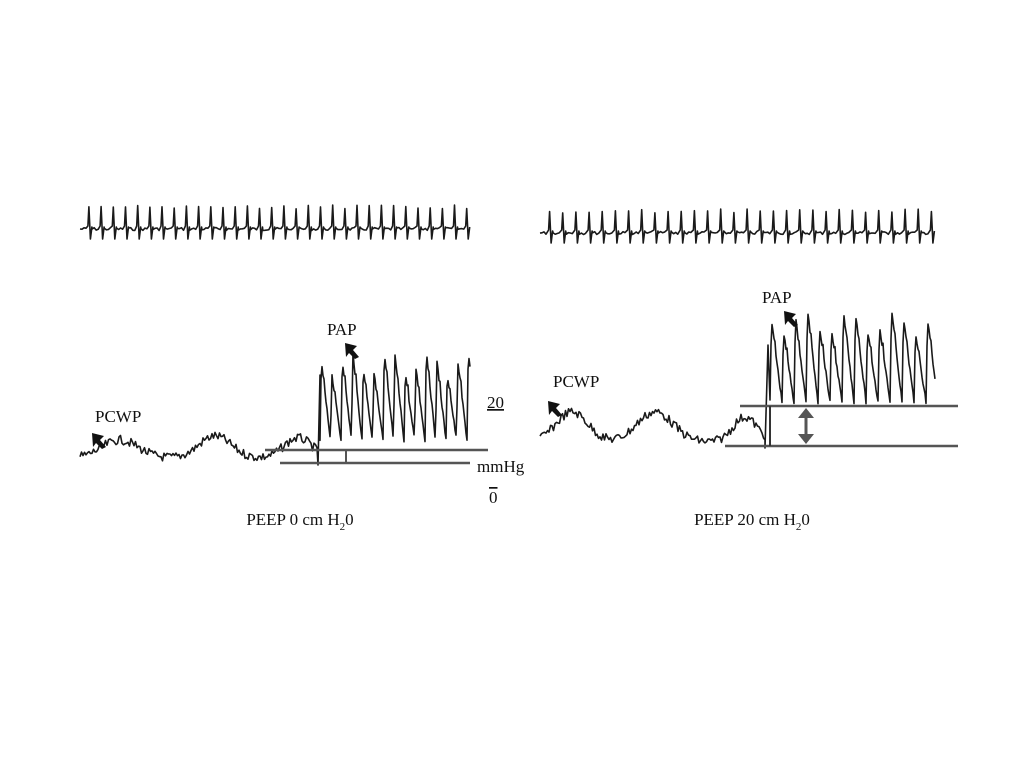 The width and height of the screenshot is (1024, 768). Describe the element at coordinates (501, 466) in the screenshot. I see `scale-unit: mmHg` at that location.